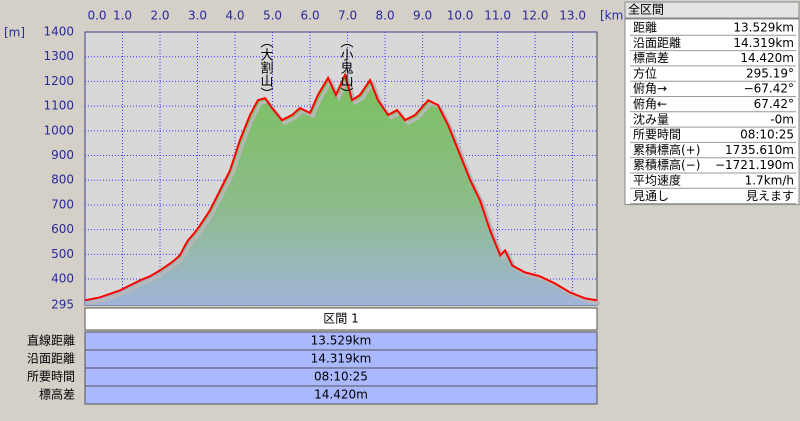  Describe the element at coordinates (58, 106) in the screenshot. I see `y-tick-label: 1100` at that location.